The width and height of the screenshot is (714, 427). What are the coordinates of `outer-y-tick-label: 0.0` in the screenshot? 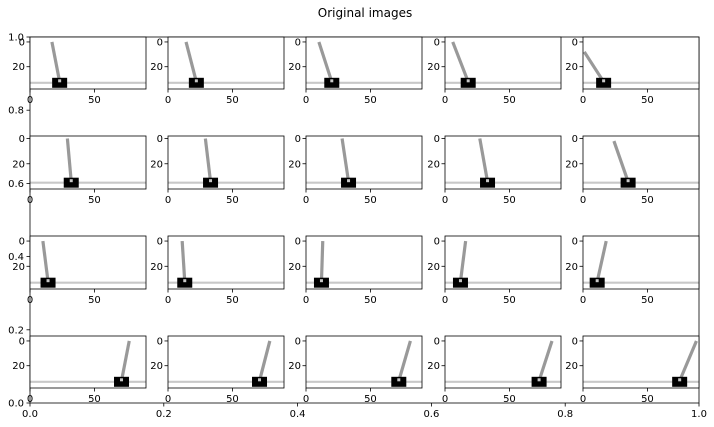 It's located at (16, 404).